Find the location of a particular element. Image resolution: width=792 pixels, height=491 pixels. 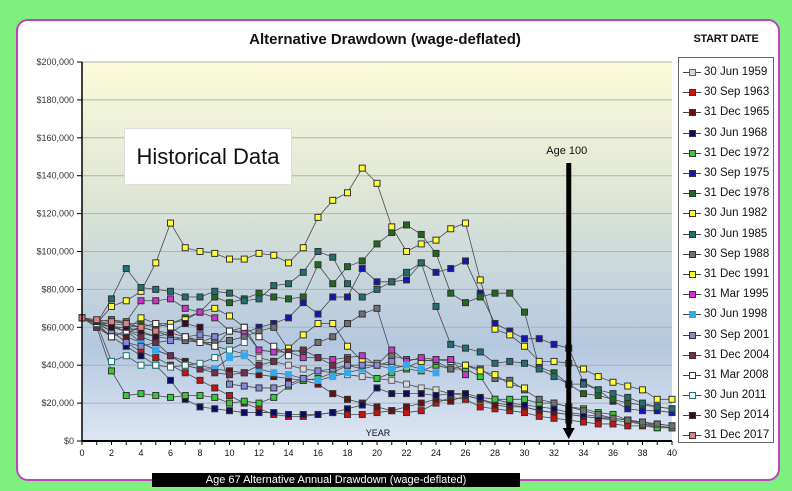

legend-label: 31 Dec 1972 is located at coordinates (737, 152).